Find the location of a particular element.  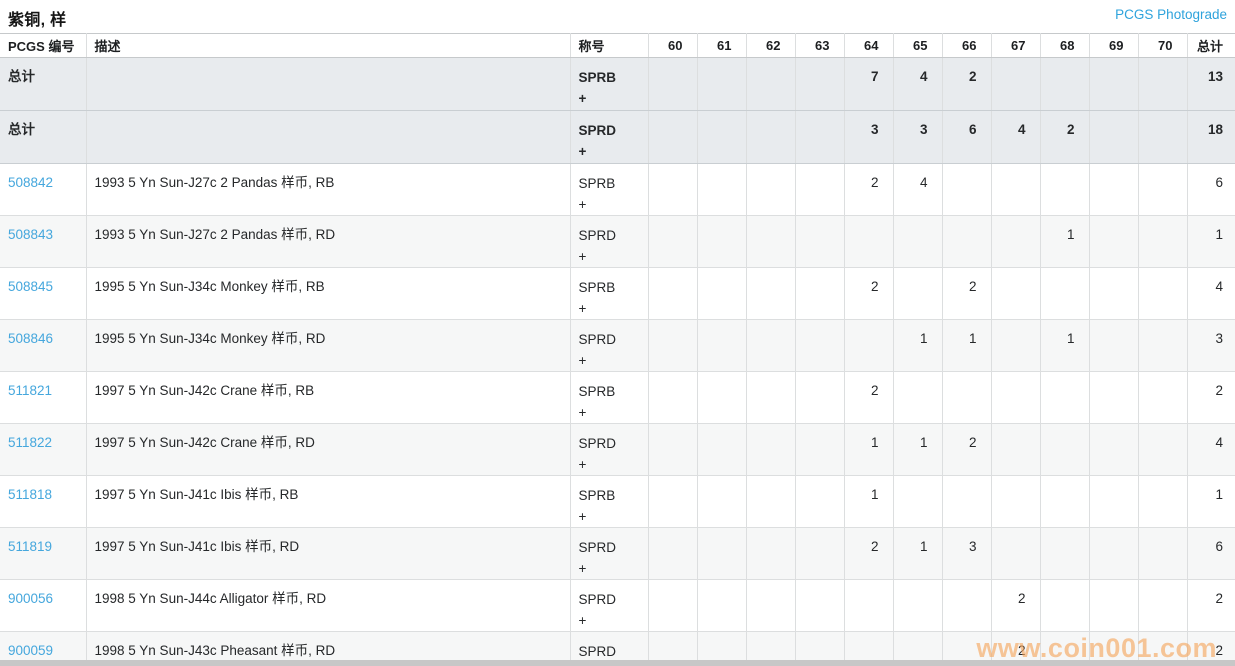

row-total-cell: 2 is located at coordinates (1211, 397).